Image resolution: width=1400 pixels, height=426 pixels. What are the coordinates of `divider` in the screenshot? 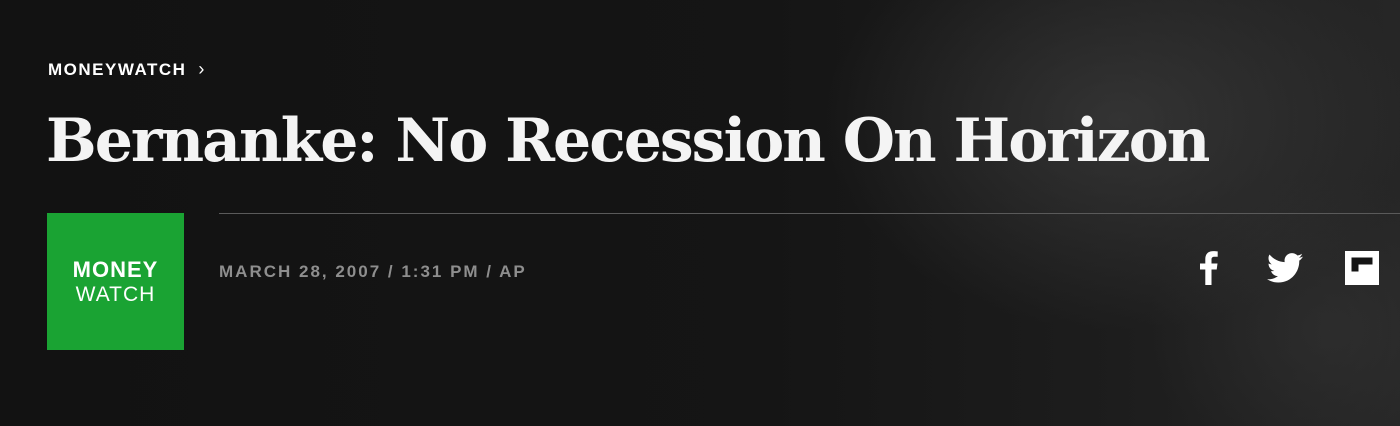 It's located at (809, 213).